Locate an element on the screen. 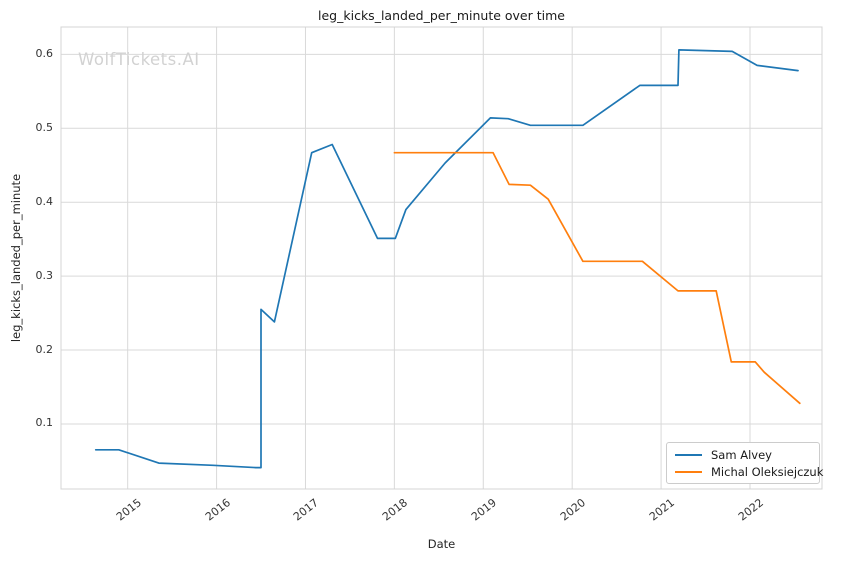  y-tick-label: 0.2 is located at coordinates (44, 349).